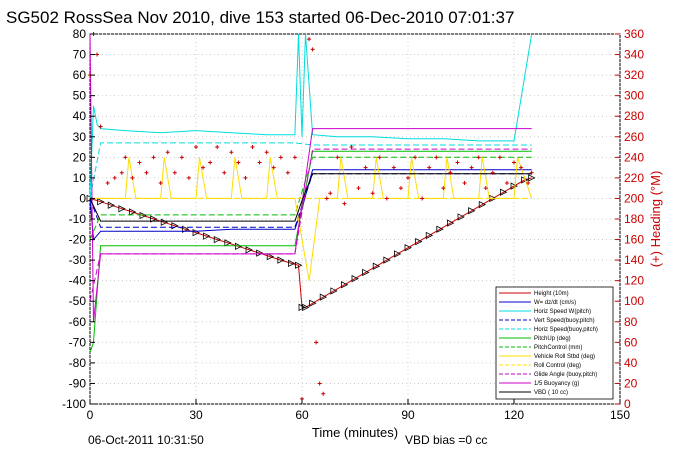 This screenshot has height=454, width=681. Describe the element at coordinates (620, 415) in the screenshot. I see `x-tick-label: 150` at that location.